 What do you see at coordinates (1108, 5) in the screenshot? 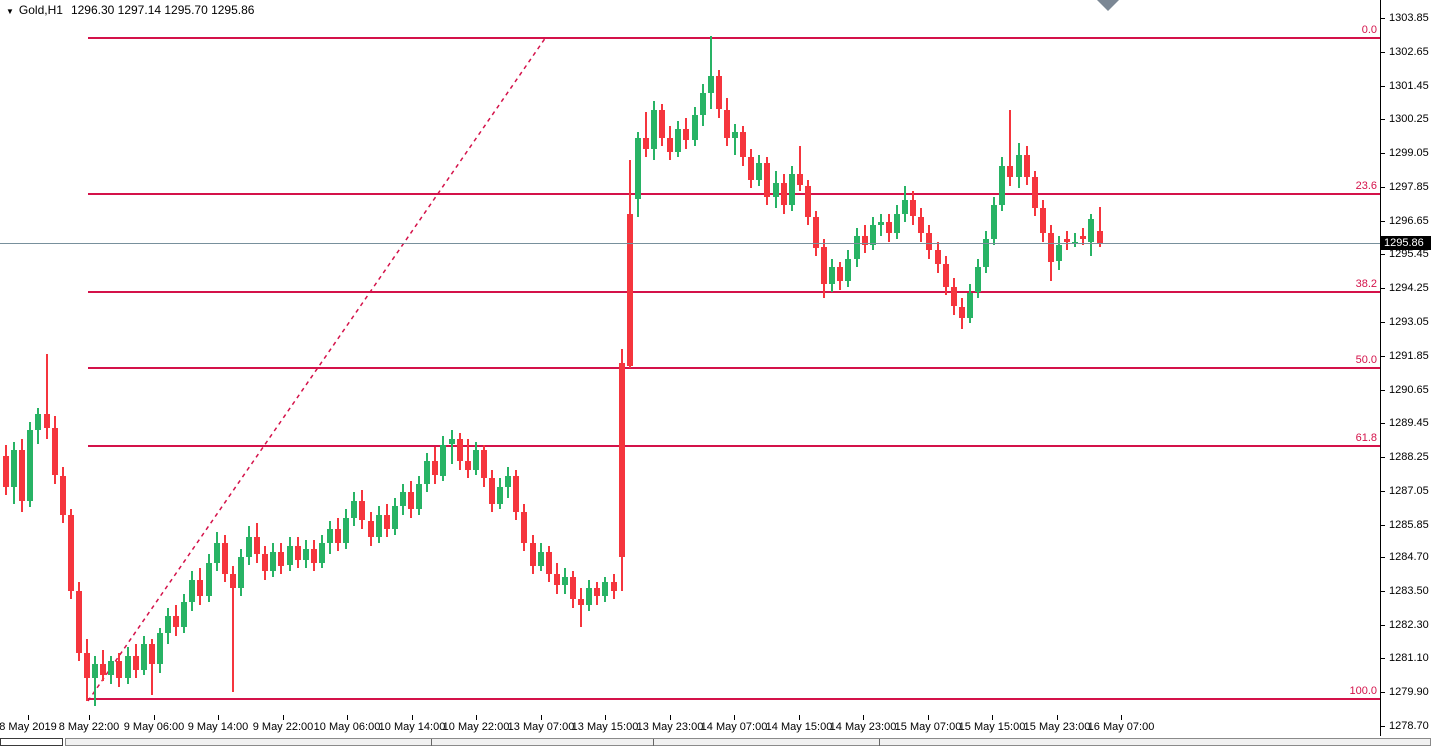
I see `chart-shift-marker-icon` at bounding box center [1108, 5].